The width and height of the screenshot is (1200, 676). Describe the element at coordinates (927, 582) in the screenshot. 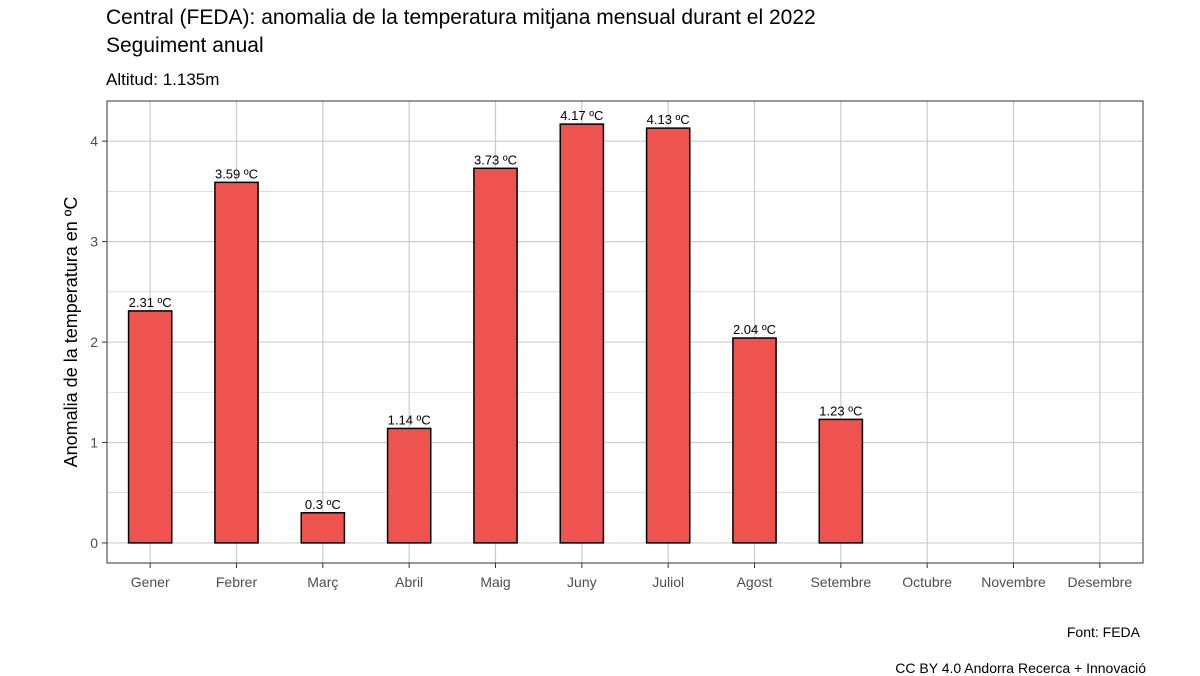

I see `x-tick-label: Octubre` at that location.